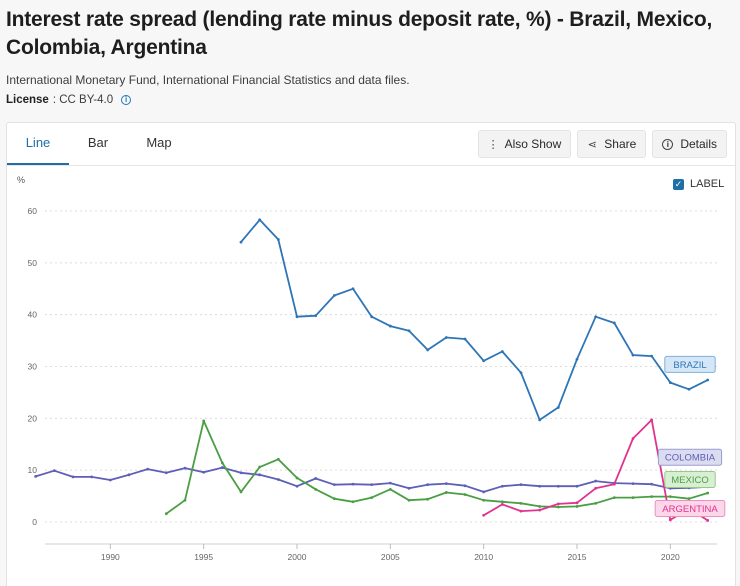 The height and width of the screenshot is (586, 740). I want to click on details-button: i Details, so click(689, 144).